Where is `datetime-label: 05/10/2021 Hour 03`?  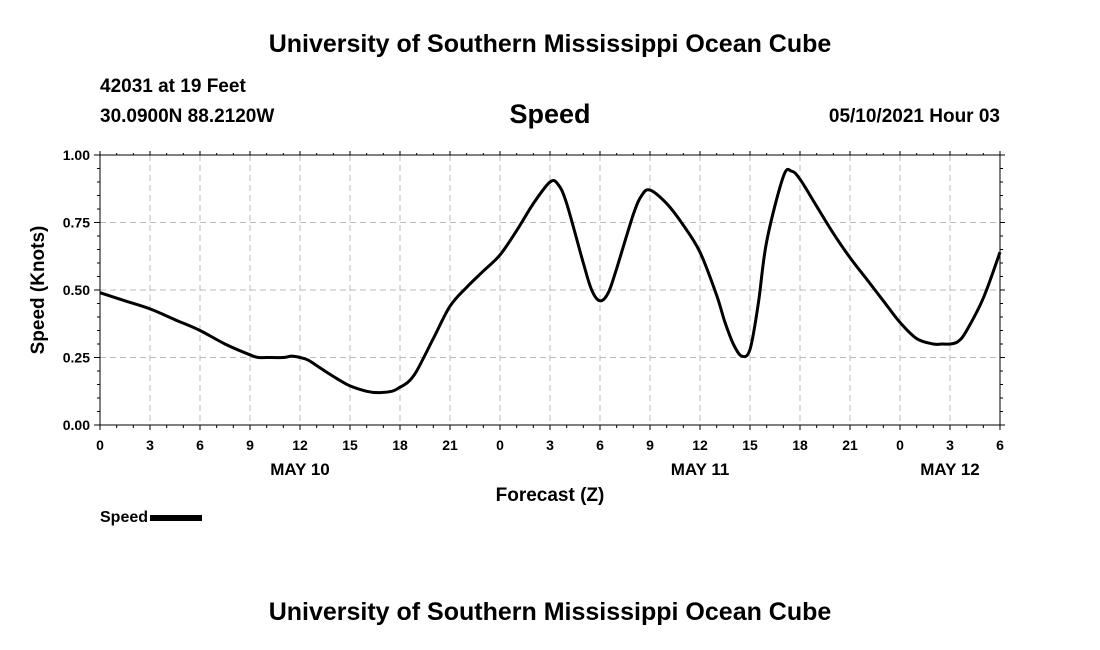
datetime-label: 05/10/2021 Hour 03 is located at coordinates (914, 116).